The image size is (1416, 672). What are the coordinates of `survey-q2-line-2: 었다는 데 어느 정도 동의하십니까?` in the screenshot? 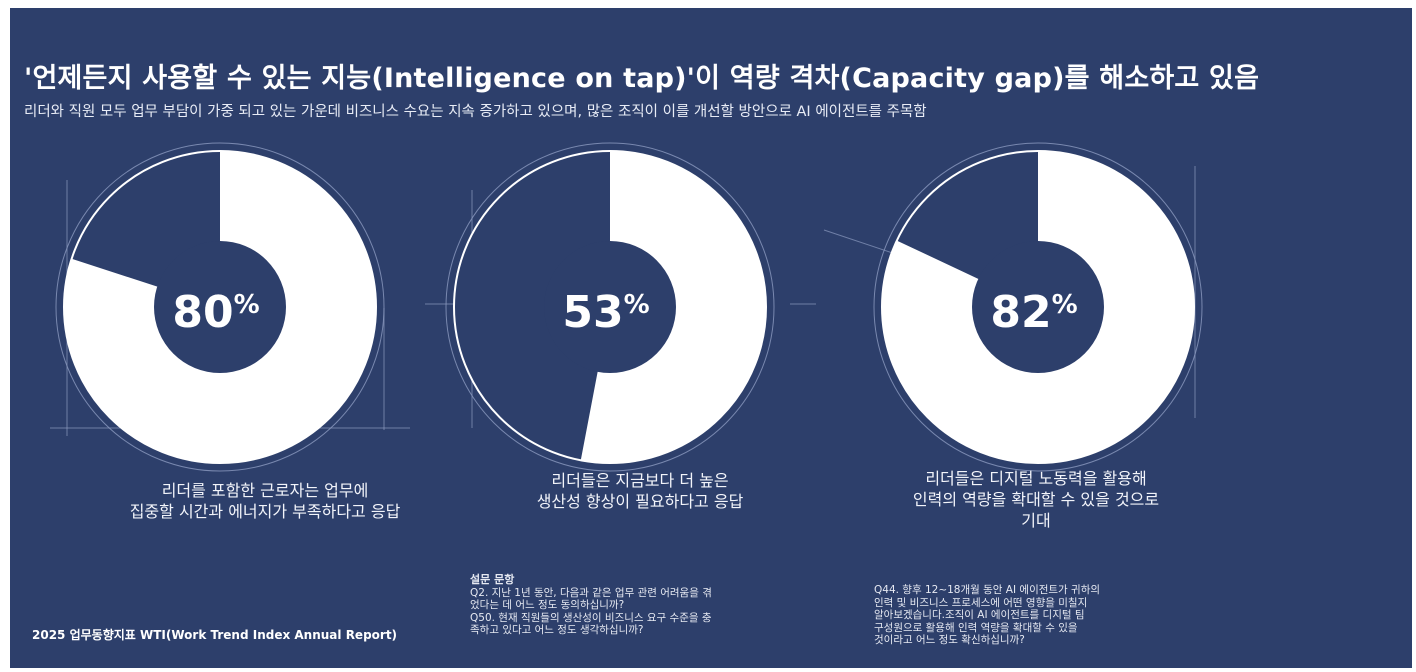 It's located at (547, 605).